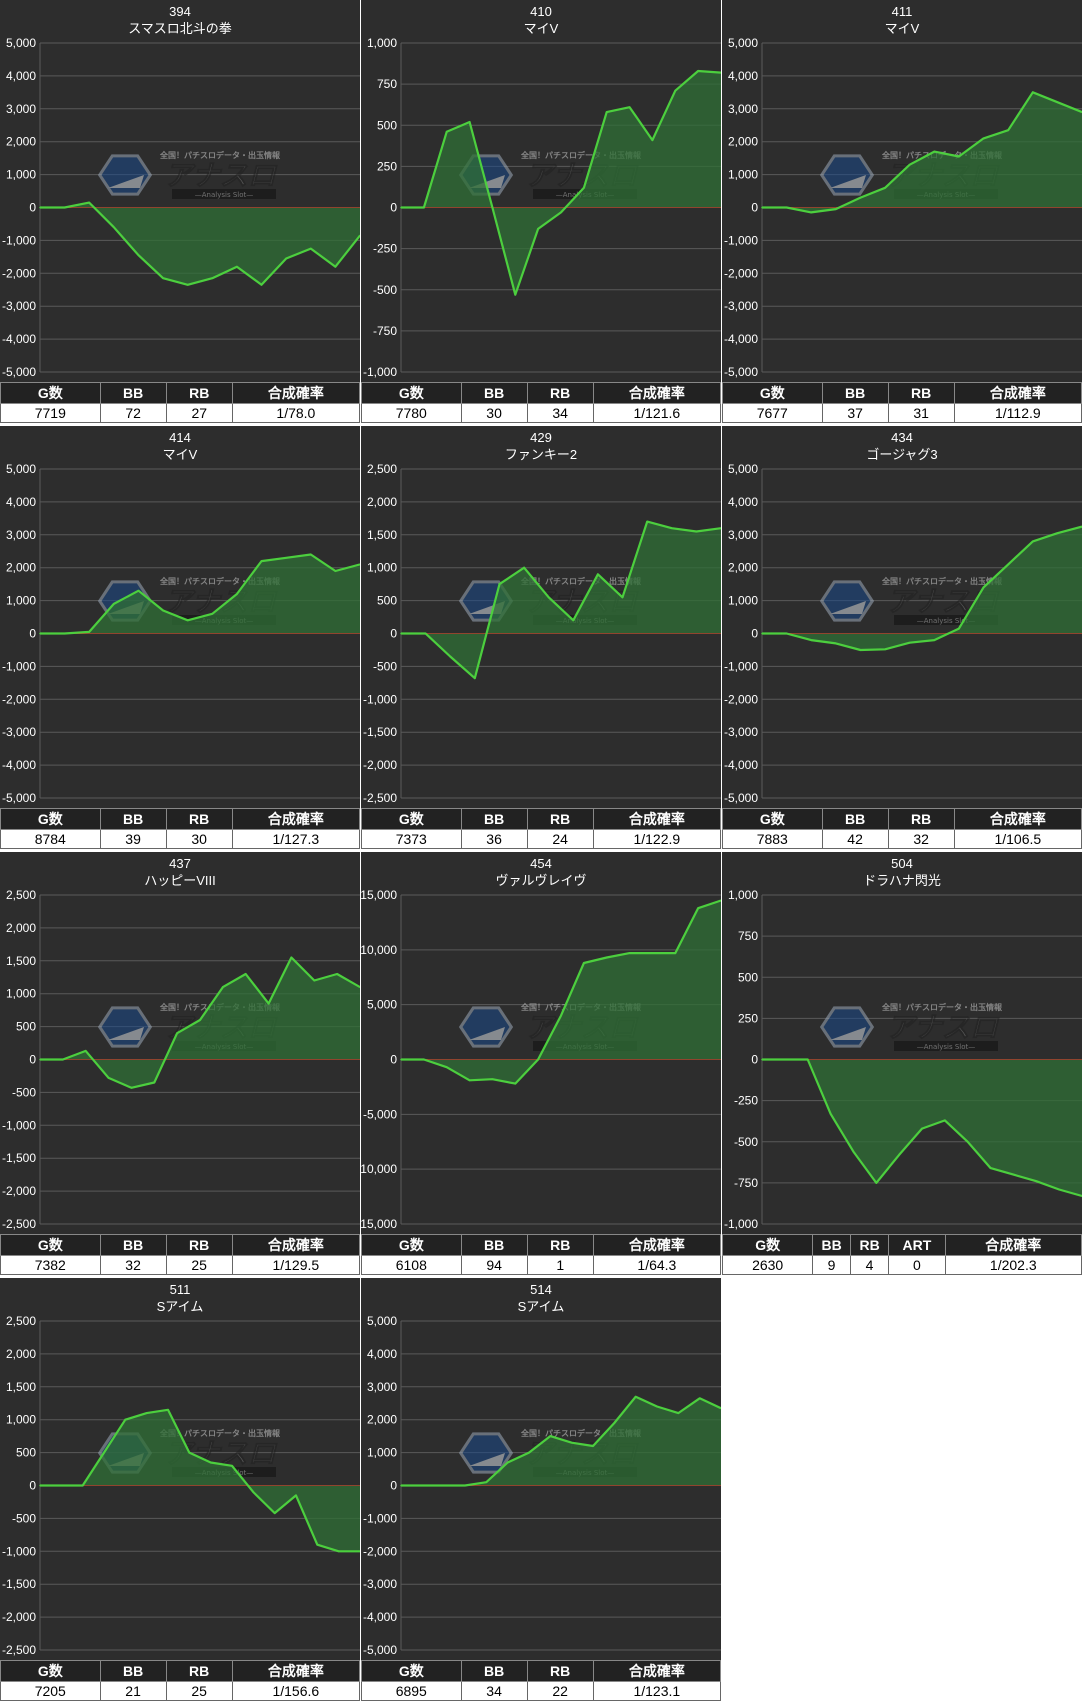 The height and width of the screenshot is (1704, 1083). What do you see at coordinates (380, 798) in the screenshot?
I see `y-tick-label: -2,500` at bounding box center [380, 798].